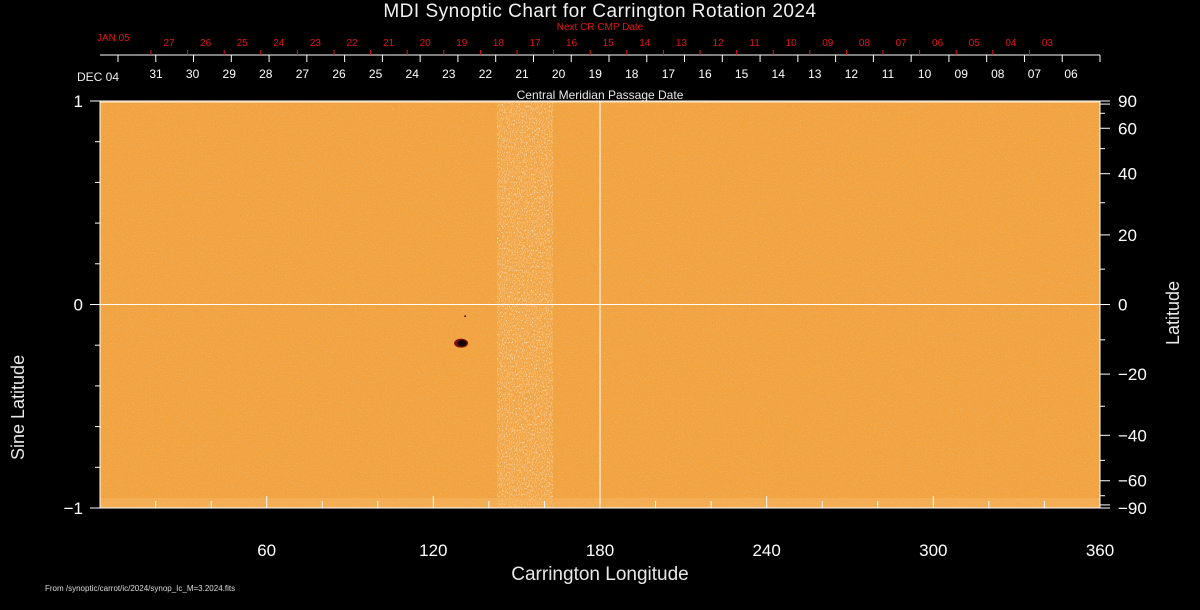 The width and height of the screenshot is (1200, 610). I want to click on next-cr-date-label: 24, so click(279, 43).